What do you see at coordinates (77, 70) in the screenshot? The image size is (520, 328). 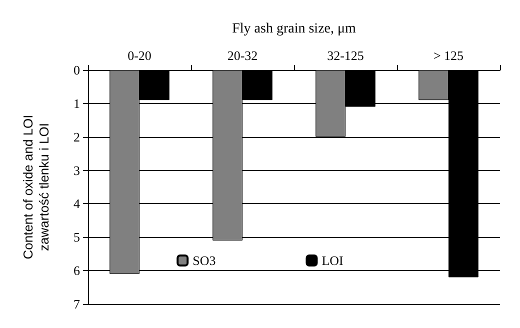 I see `y-tick-label: 0` at bounding box center [77, 70].